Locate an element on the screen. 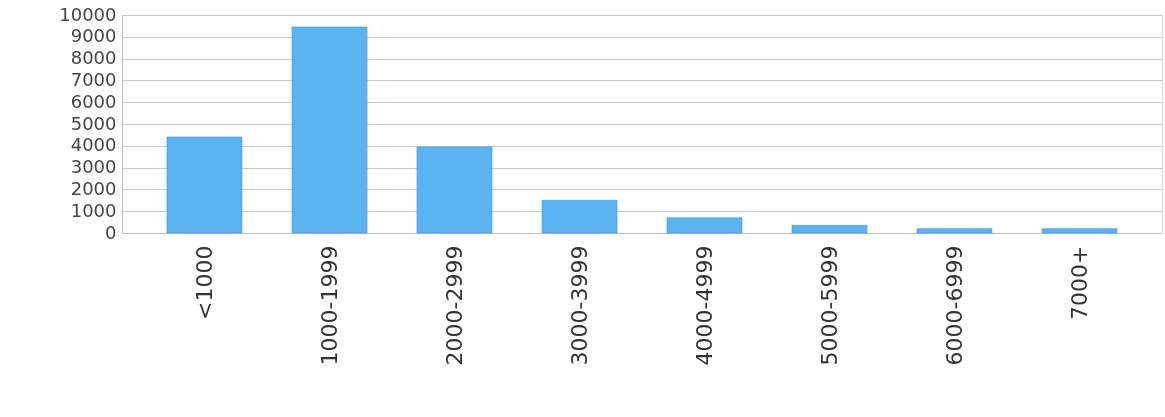  y-tick-label: 5000 is located at coordinates (93, 123).